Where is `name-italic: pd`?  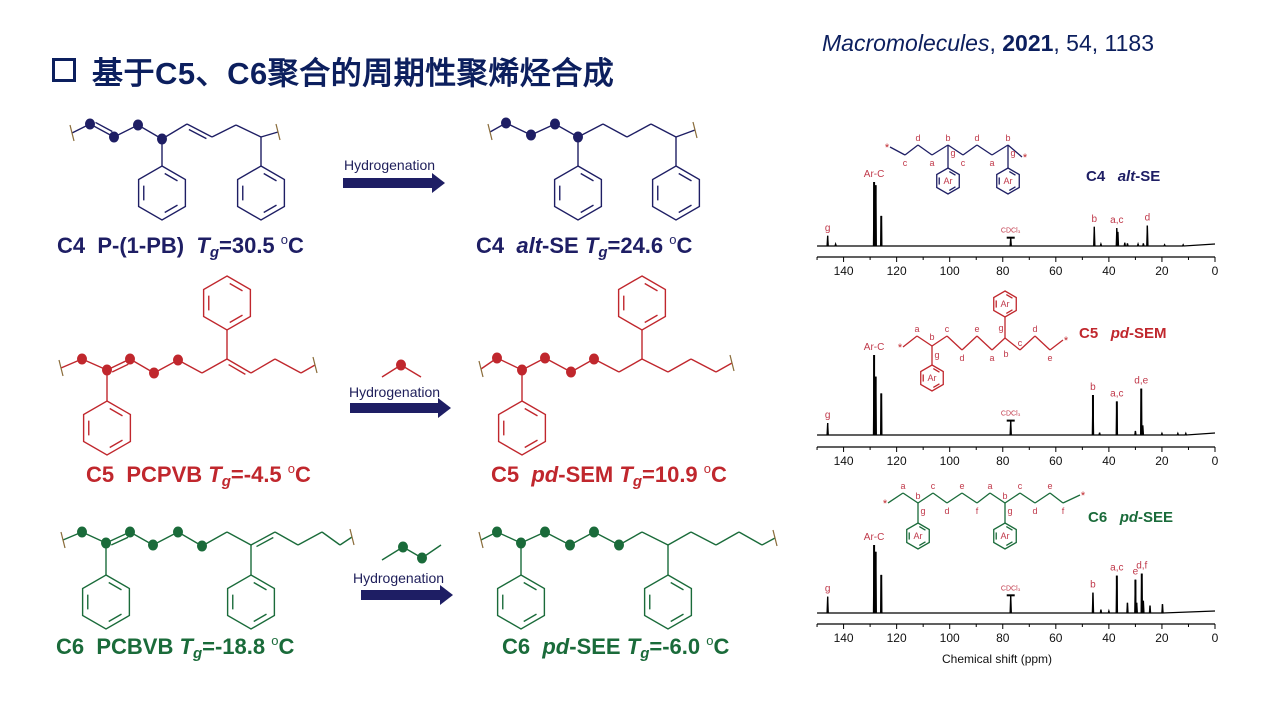 name-italic: pd is located at coordinates (1129, 517).